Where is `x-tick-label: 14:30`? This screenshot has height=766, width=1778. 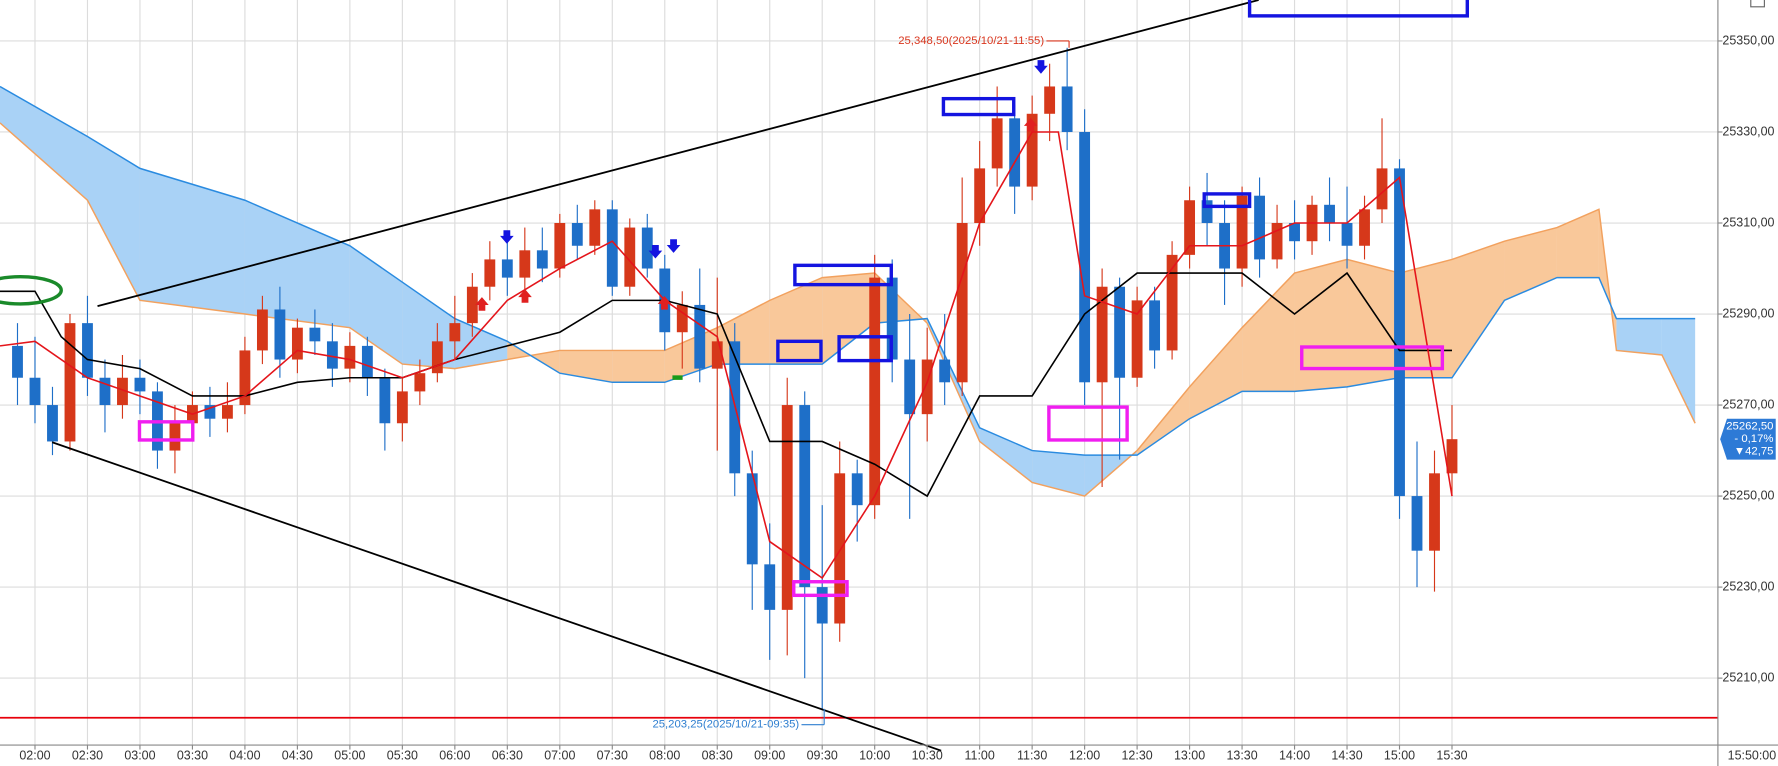 x-tick-label: 14:30 is located at coordinates (1346, 756).